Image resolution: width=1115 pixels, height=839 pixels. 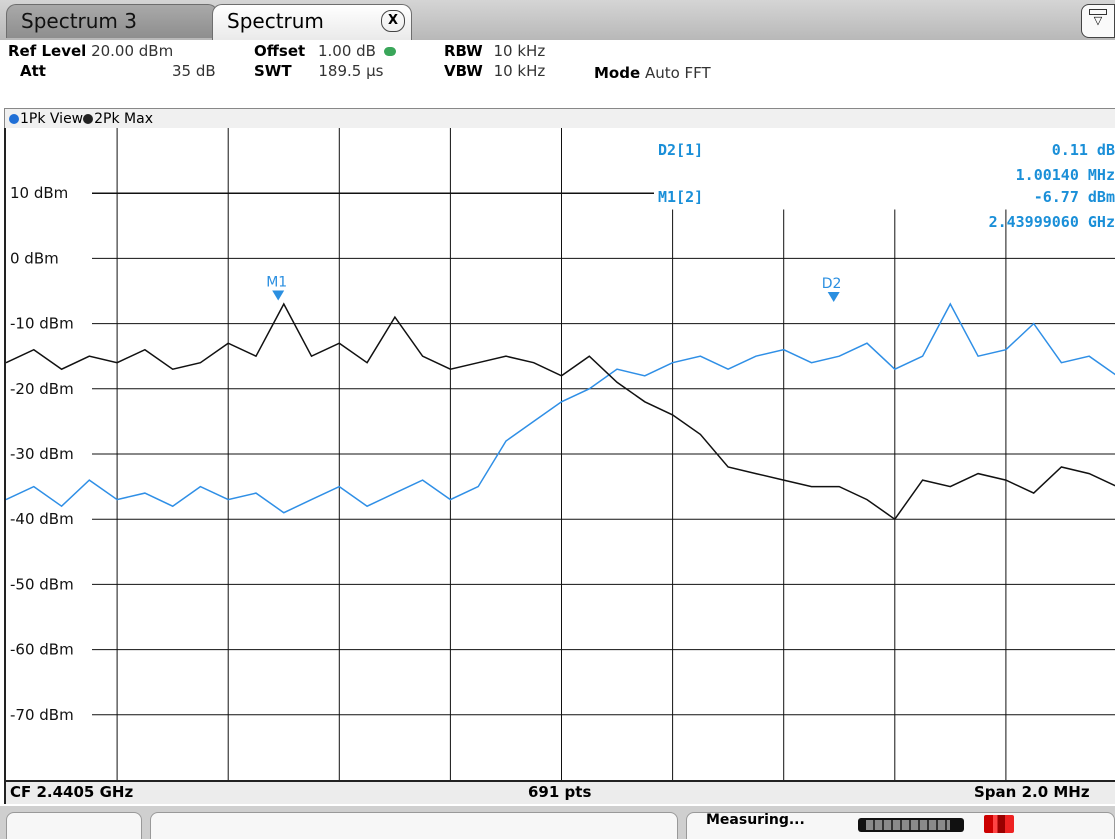 I want to click on readout-m1-frequency: 2.43999060 GHz, so click(x=1052, y=222).